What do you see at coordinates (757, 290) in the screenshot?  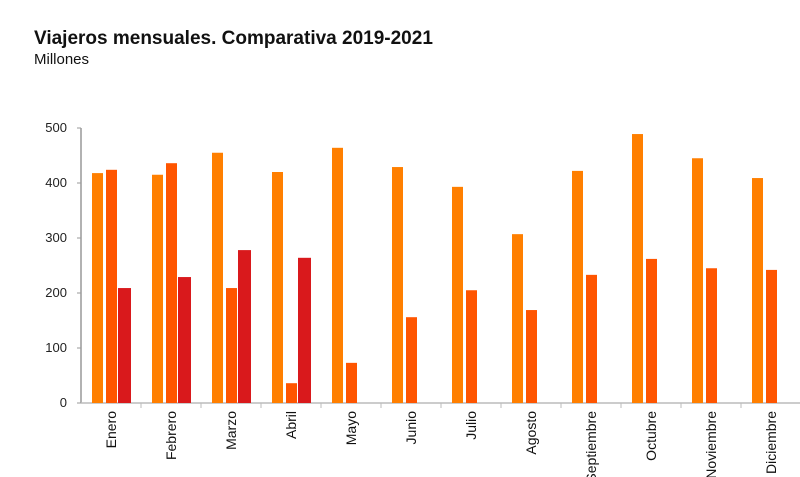 I see `bar-2019-diciembre` at bounding box center [757, 290].